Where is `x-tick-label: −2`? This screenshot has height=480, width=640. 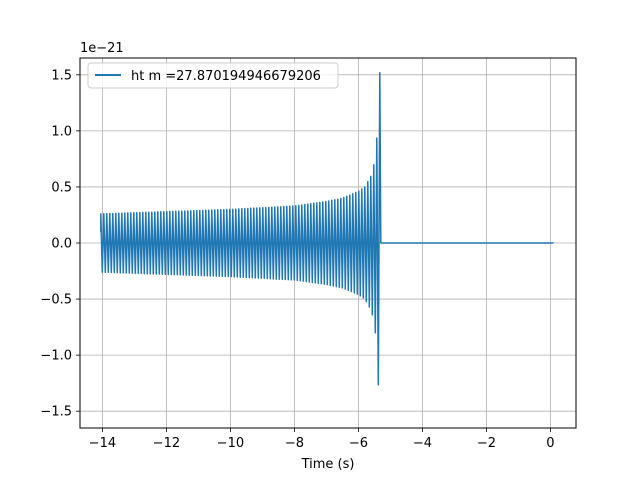
x-tick-label: −2 is located at coordinates (486, 443).